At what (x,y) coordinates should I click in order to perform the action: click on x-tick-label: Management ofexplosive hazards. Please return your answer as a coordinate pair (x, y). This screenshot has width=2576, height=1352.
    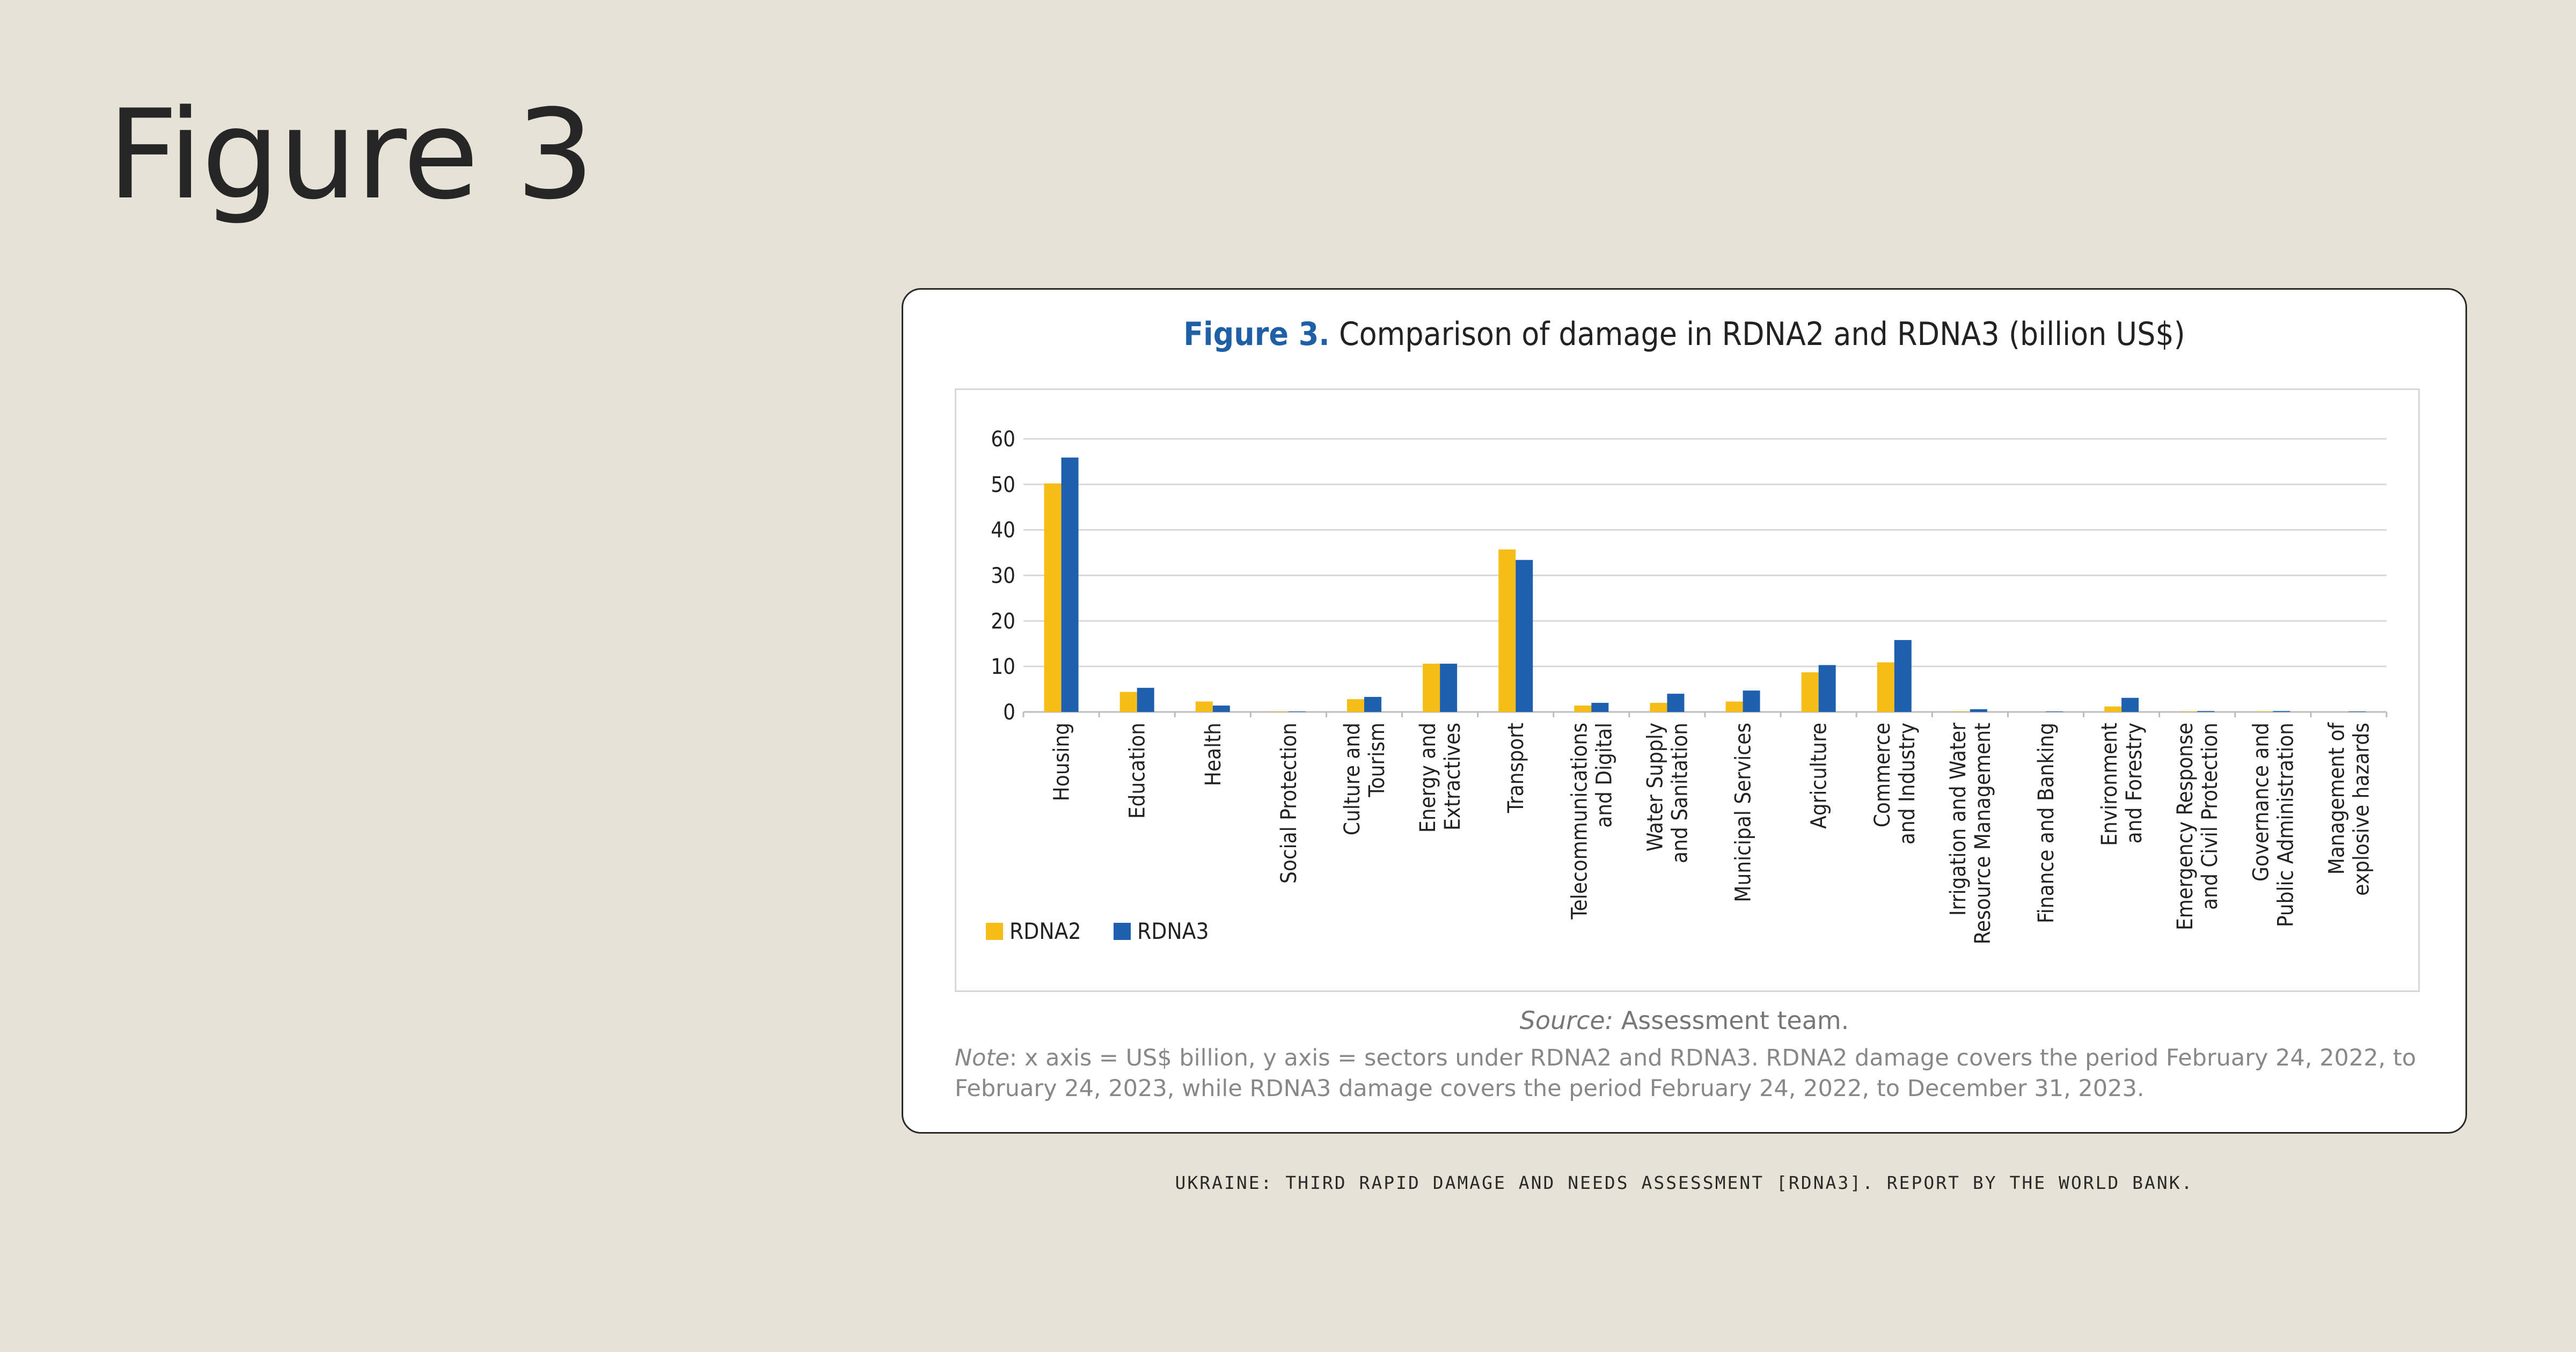
    Looking at the image, I should click on (2349, 809).